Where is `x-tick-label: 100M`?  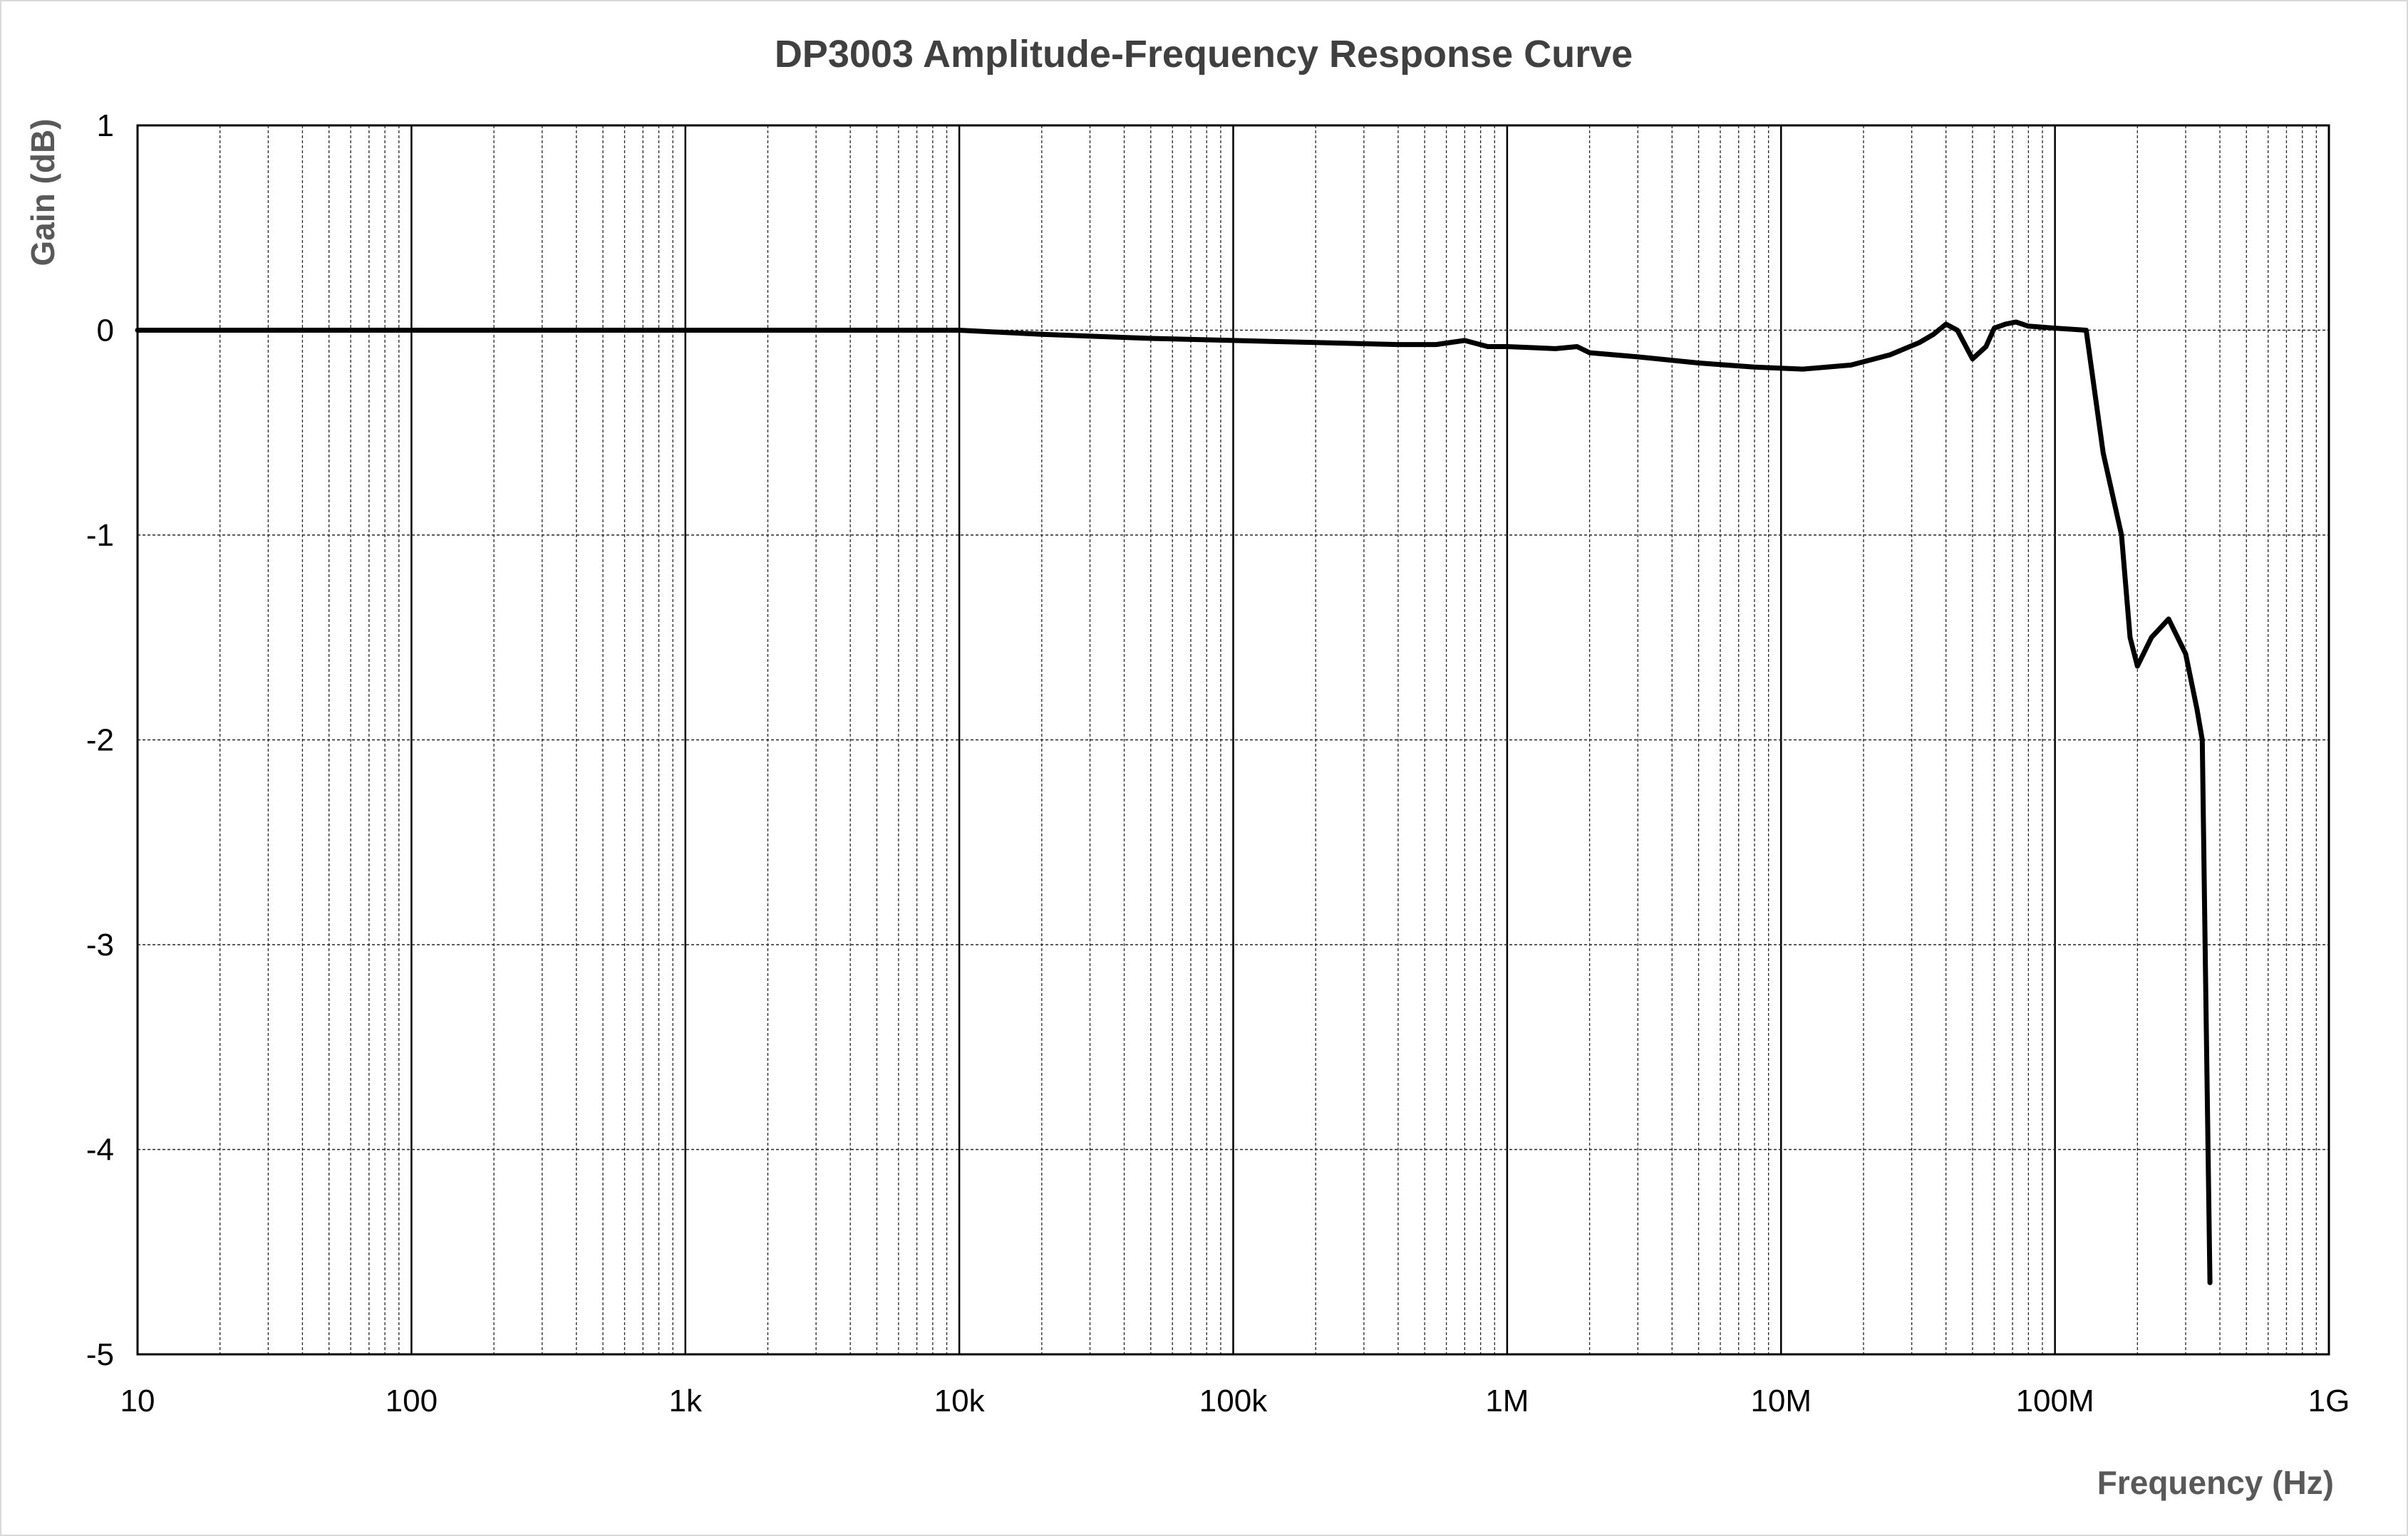
x-tick-label: 100M is located at coordinates (2055, 1401).